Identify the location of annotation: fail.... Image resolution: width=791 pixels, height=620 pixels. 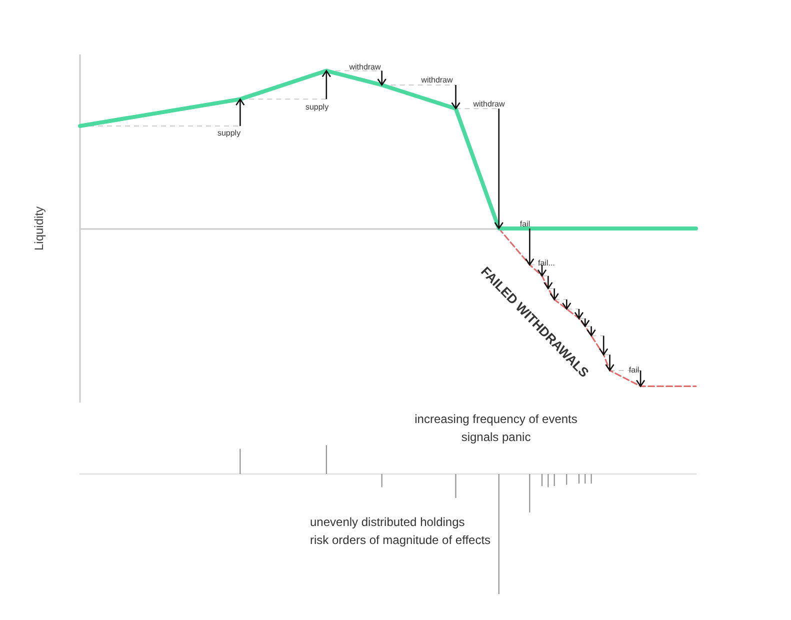
(546, 263).